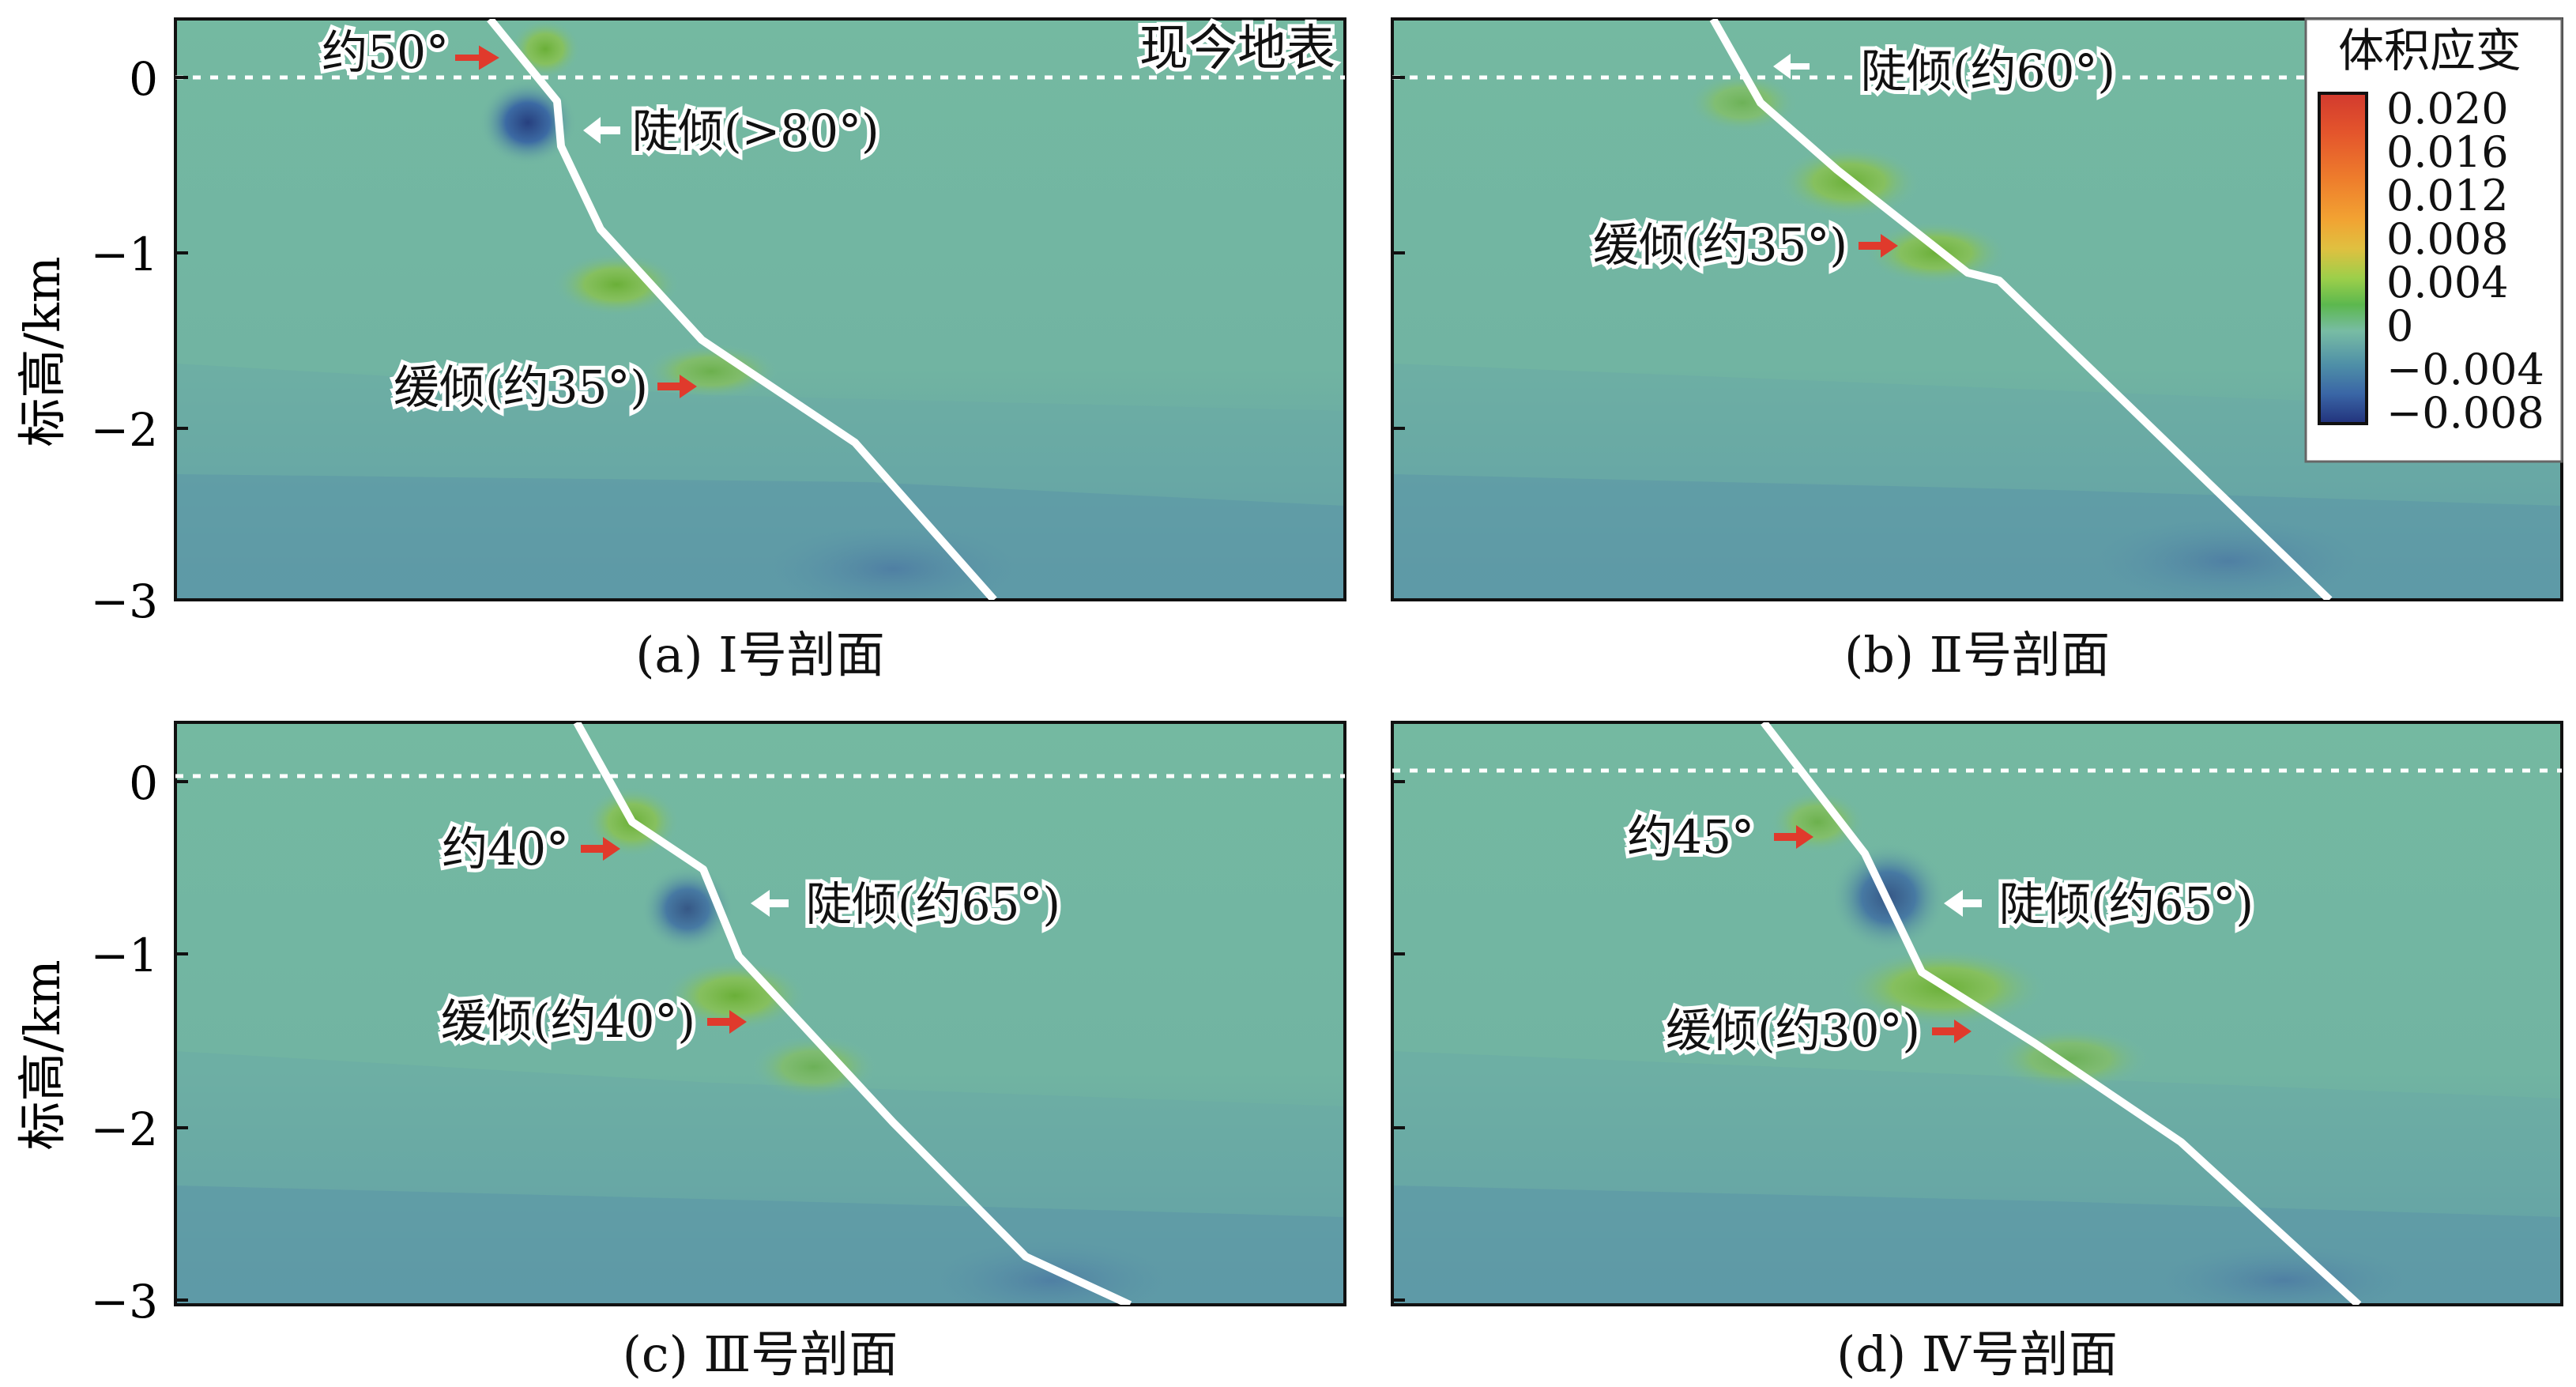 The height and width of the screenshot is (1387, 2576). I want to click on panel-d-annotation-2: 陡倾(约65°), so click(2126, 904).